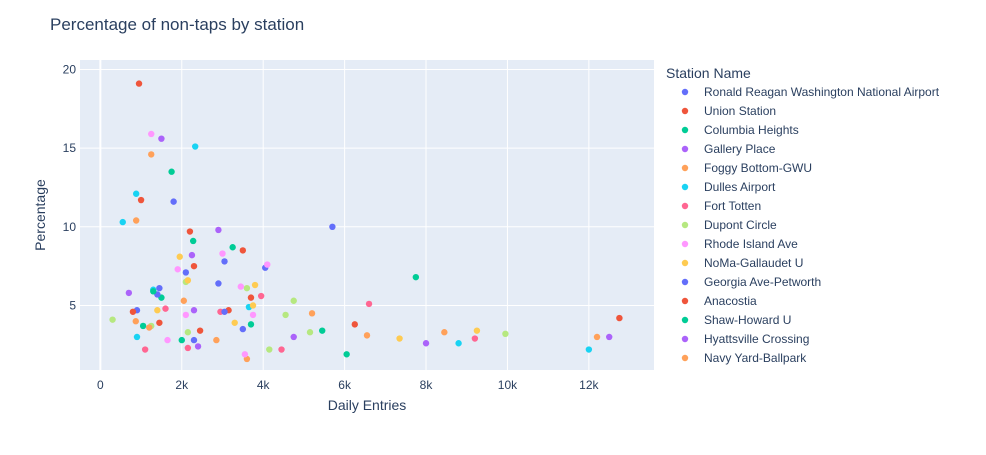 The width and height of the screenshot is (986, 455). What do you see at coordinates (728, 149) in the screenshot?
I see `legend-item: Gallery Place` at bounding box center [728, 149].